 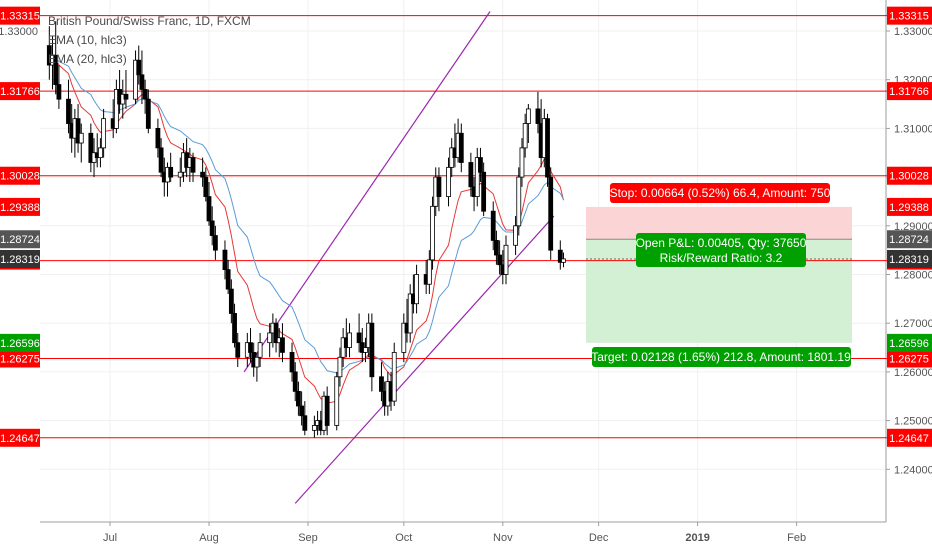 I want to click on y-tick-label-left: 1.33000, so click(x=19, y=32).